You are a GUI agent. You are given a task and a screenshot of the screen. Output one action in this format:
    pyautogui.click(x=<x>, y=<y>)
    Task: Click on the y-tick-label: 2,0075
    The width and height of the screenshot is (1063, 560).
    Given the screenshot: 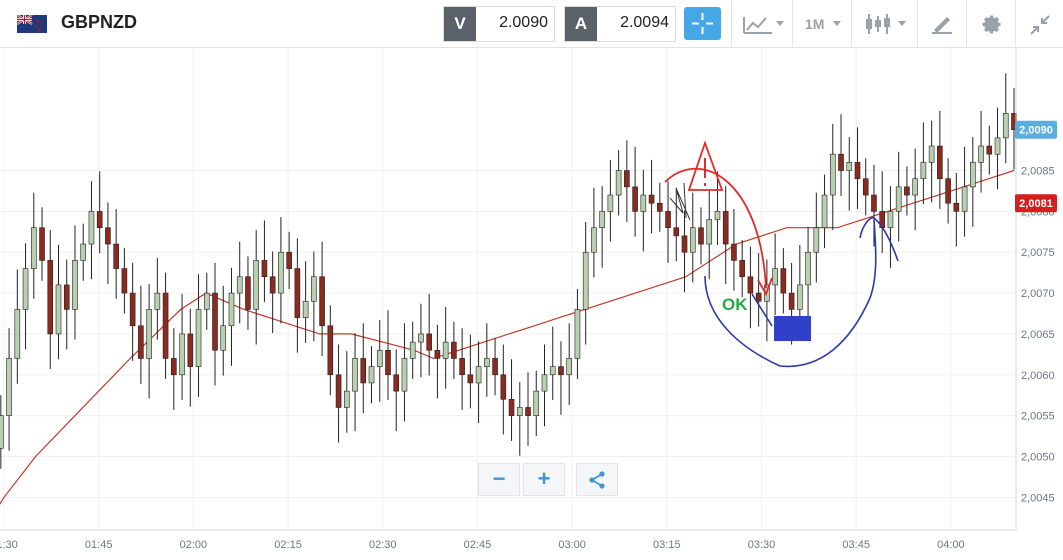 What is the action you would take?
    pyautogui.click(x=1038, y=253)
    